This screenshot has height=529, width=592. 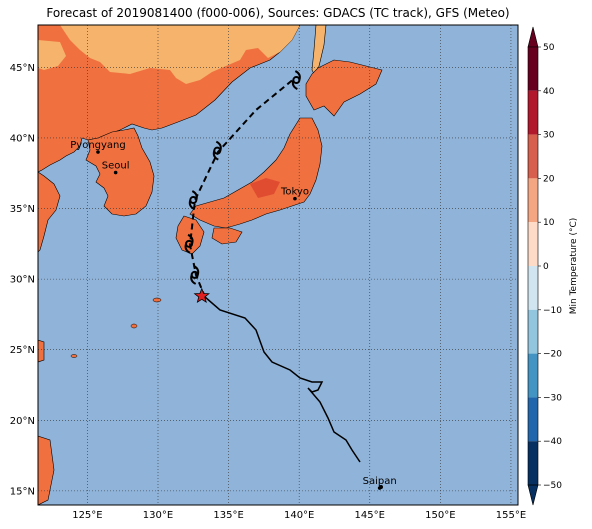 What do you see at coordinates (552, 486) in the screenshot?
I see `colorbar-tick-label: −50` at bounding box center [552, 486].